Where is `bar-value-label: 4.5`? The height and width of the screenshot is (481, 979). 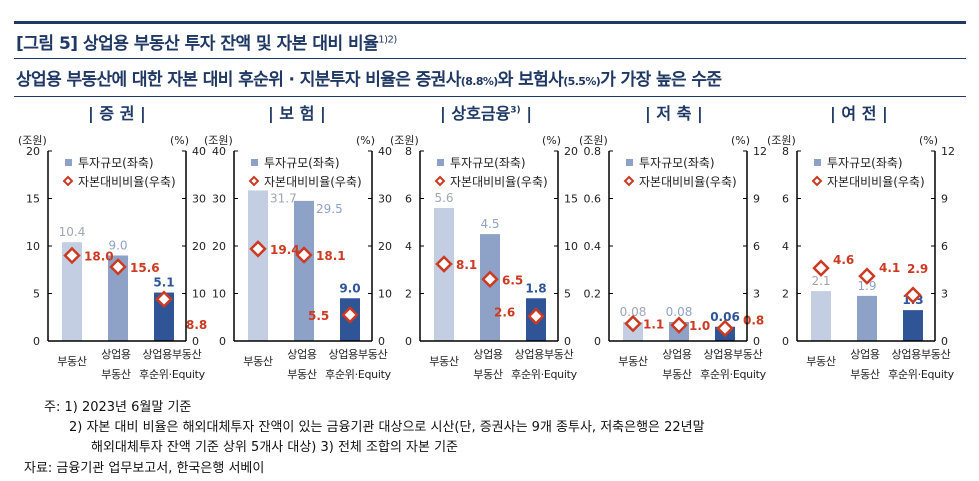 bar-value-label: 4.5 is located at coordinates (489, 224).